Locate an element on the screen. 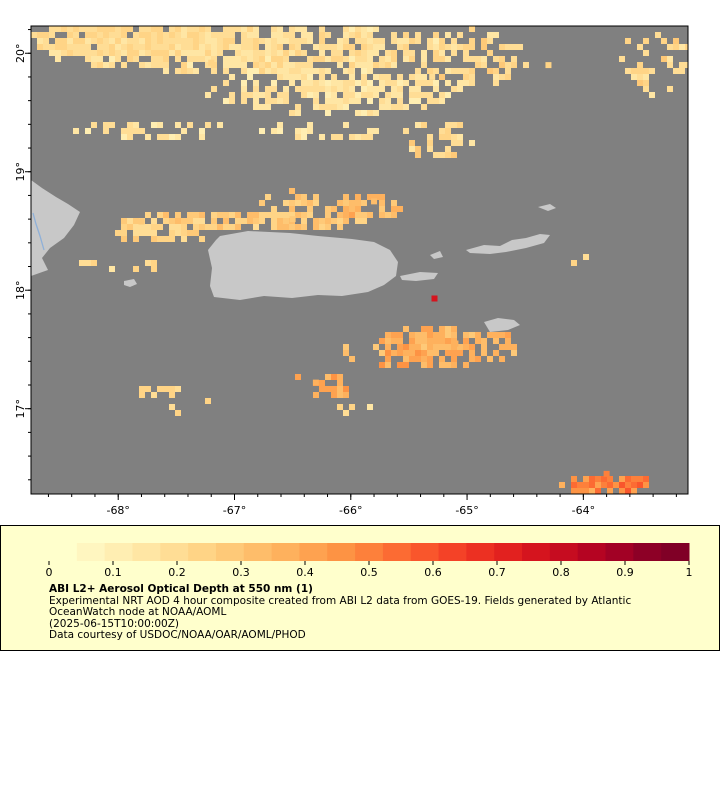 This screenshot has width=720, height=800. puerto-rico-landmass is located at coordinates (303, 265).